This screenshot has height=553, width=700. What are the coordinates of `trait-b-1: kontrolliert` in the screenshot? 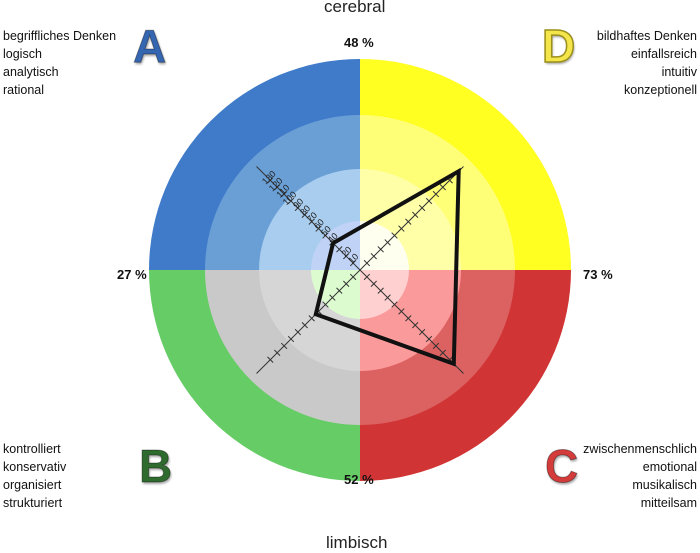 It's located at (32, 449).